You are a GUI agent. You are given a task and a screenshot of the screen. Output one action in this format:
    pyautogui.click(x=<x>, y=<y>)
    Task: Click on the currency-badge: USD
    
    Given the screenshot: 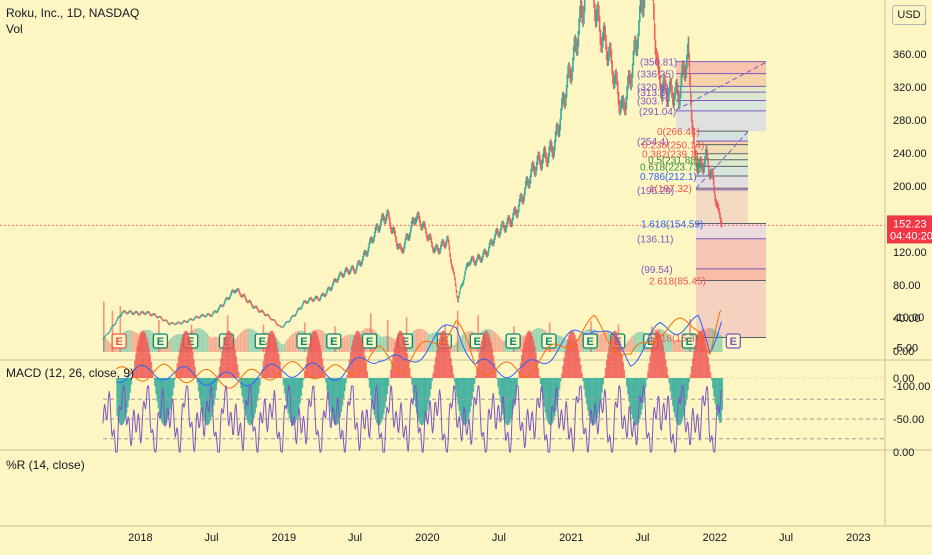 What is the action you would take?
    pyautogui.click(x=909, y=15)
    